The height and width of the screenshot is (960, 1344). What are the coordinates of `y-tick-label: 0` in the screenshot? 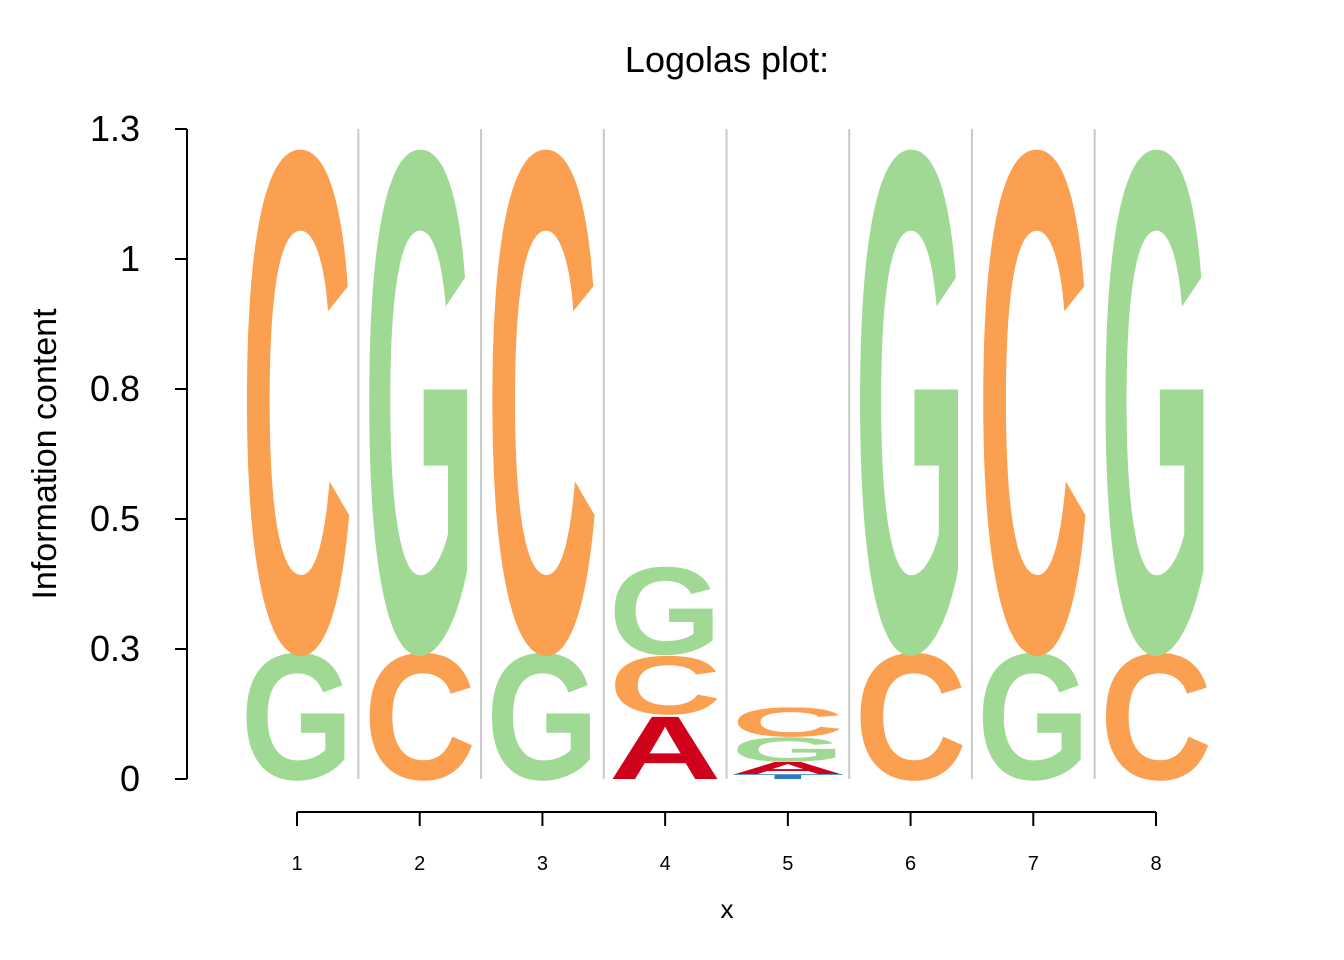 It's located at (130, 778).